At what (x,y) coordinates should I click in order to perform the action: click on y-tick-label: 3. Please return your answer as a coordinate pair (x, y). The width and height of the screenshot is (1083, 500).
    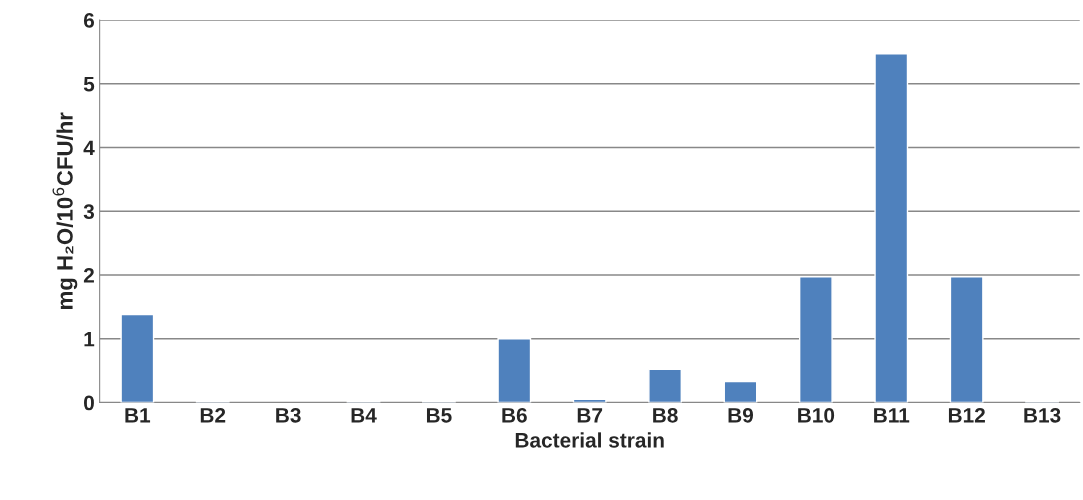
    Looking at the image, I should click on (89, 212).